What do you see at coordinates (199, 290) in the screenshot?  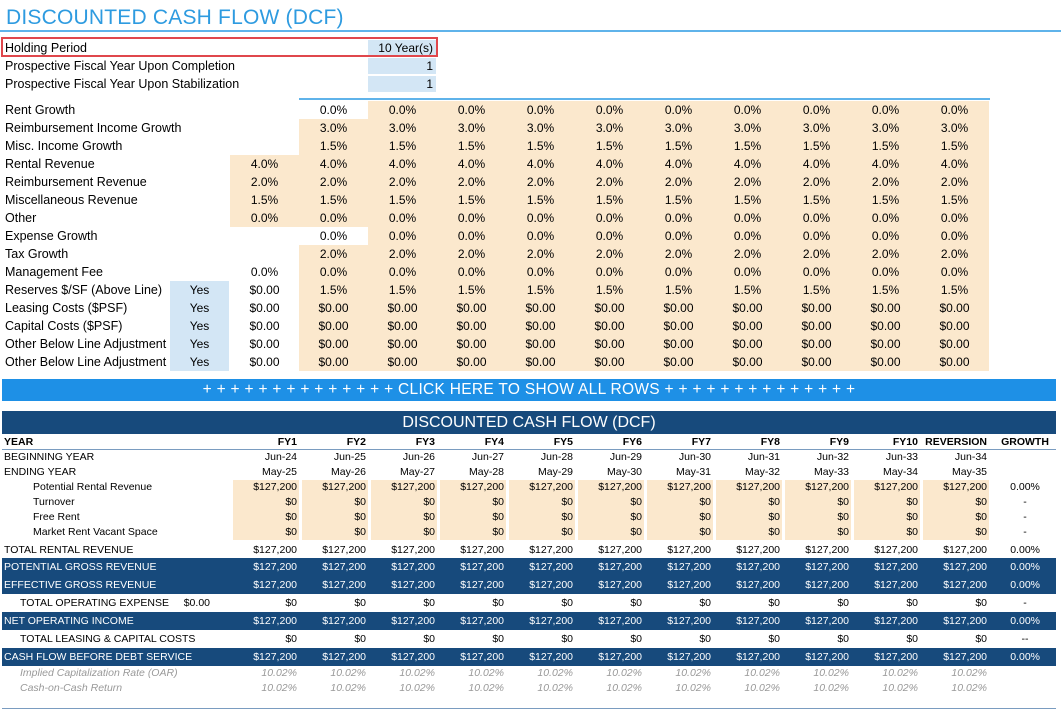 I see `assumption-toggle: Yes` at bounding box center [199, 290].